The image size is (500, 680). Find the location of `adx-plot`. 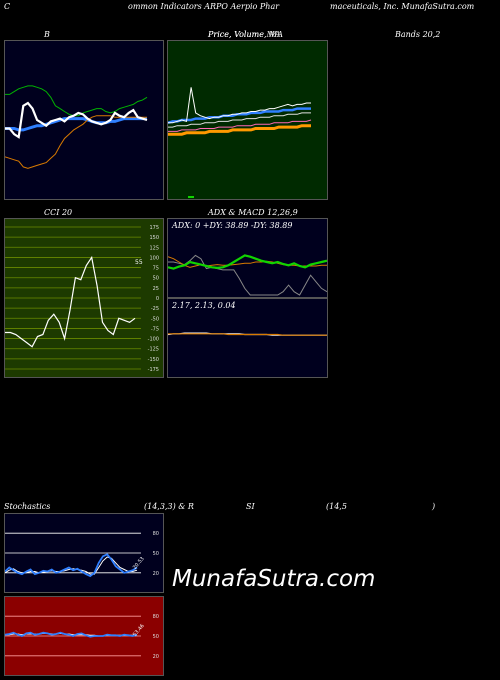

adx-plot is located at coordinates (247, 275).